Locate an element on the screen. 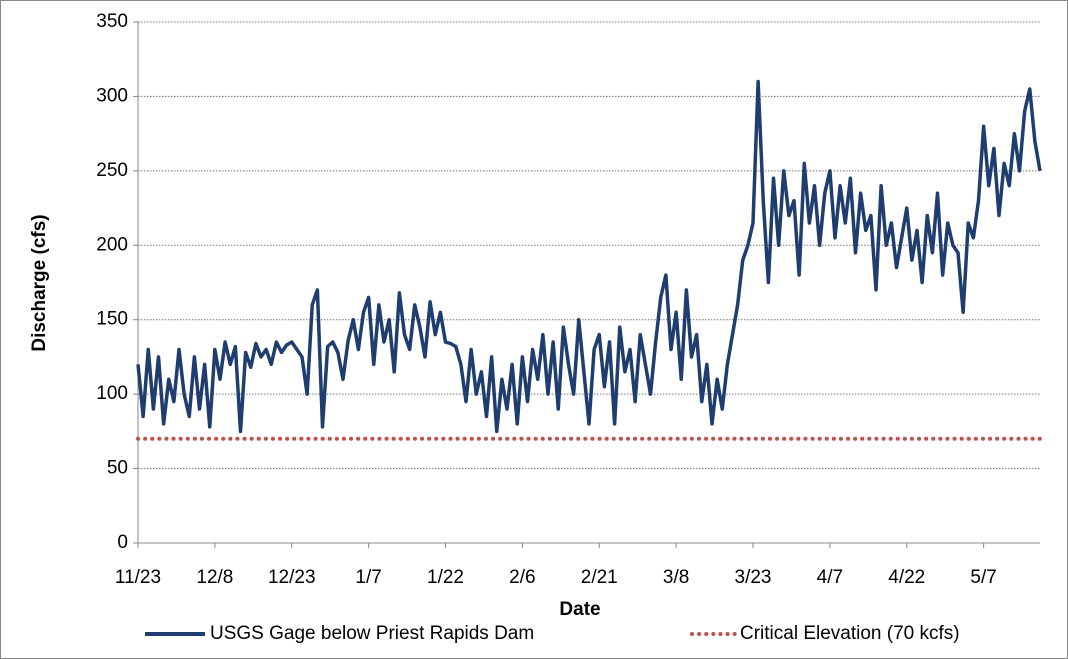 The width and height of the screenshot is (1068, 659). y-tick-label: 250 is located at coordinates (112, 170).